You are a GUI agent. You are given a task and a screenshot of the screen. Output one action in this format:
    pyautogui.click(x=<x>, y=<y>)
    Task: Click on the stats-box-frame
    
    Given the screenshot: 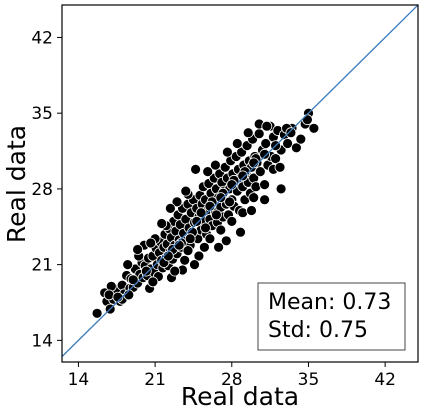 What is the action you would take?
    pyautogui.click(x=331, y=316)
    